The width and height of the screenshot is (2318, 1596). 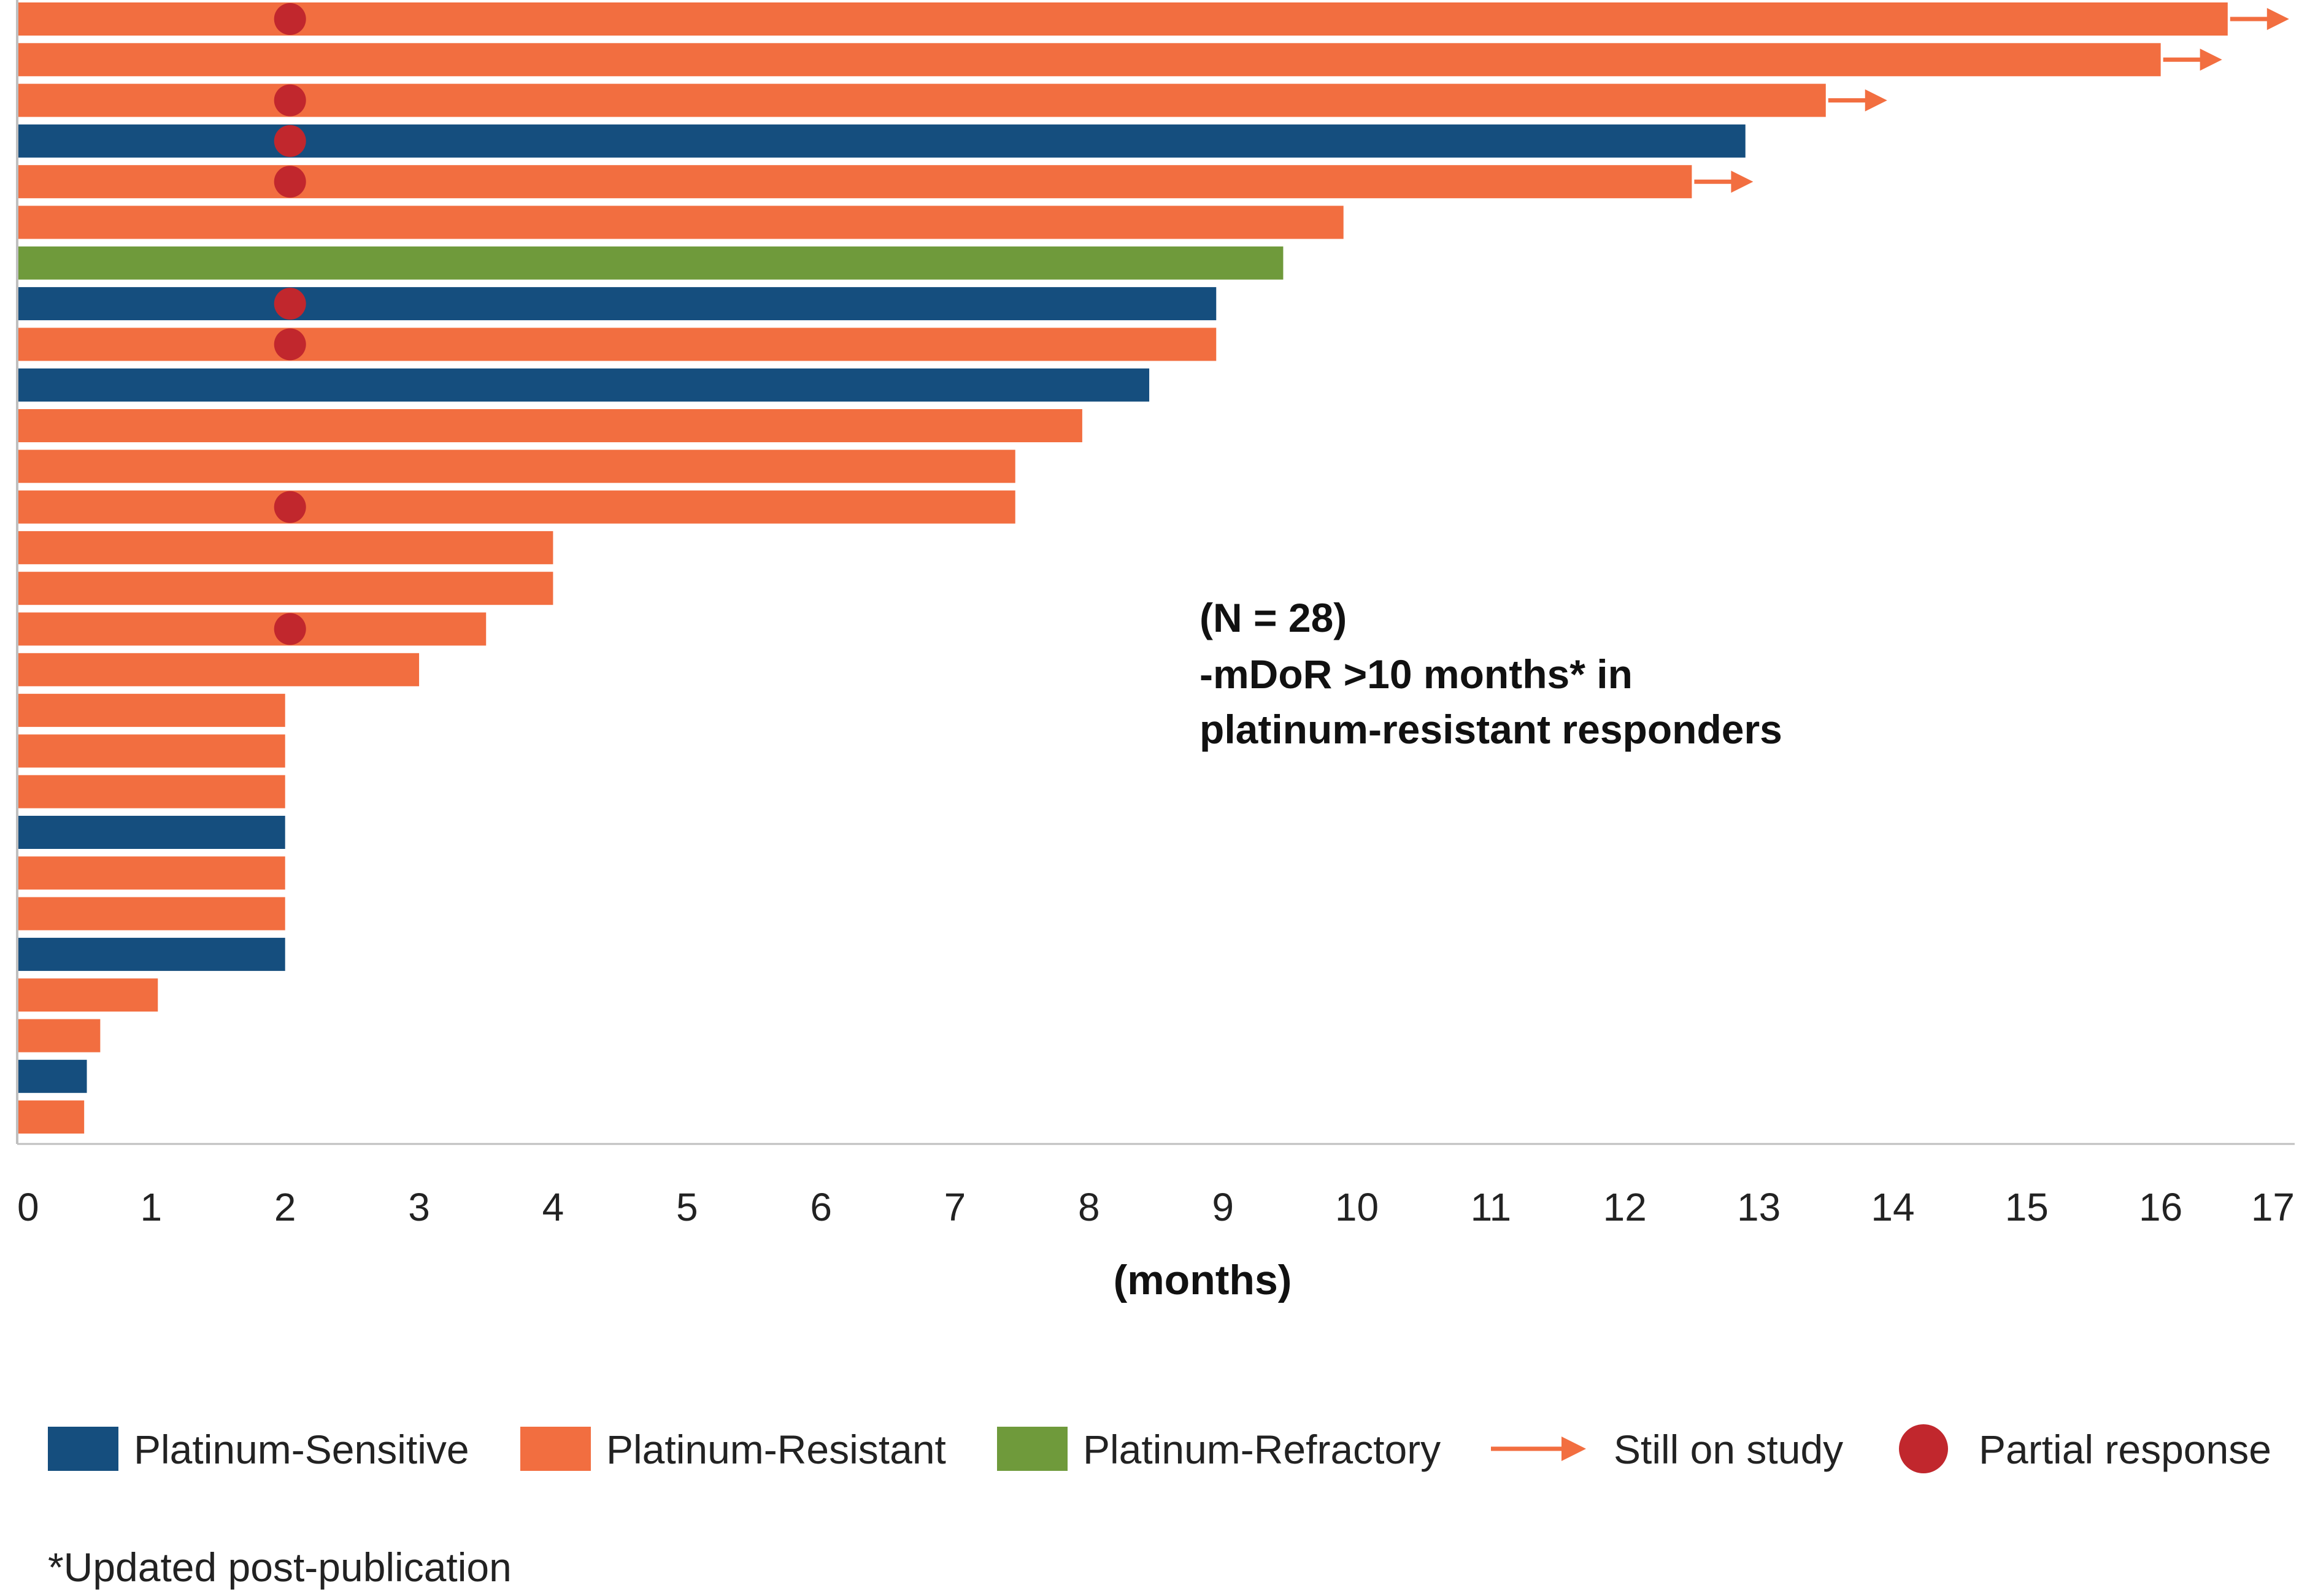 What do you see at coordinates (1490, 729) in the screenshot?
I see `annotation-line-3: platinum-resistant responders` at bounding box center [1490, 729].